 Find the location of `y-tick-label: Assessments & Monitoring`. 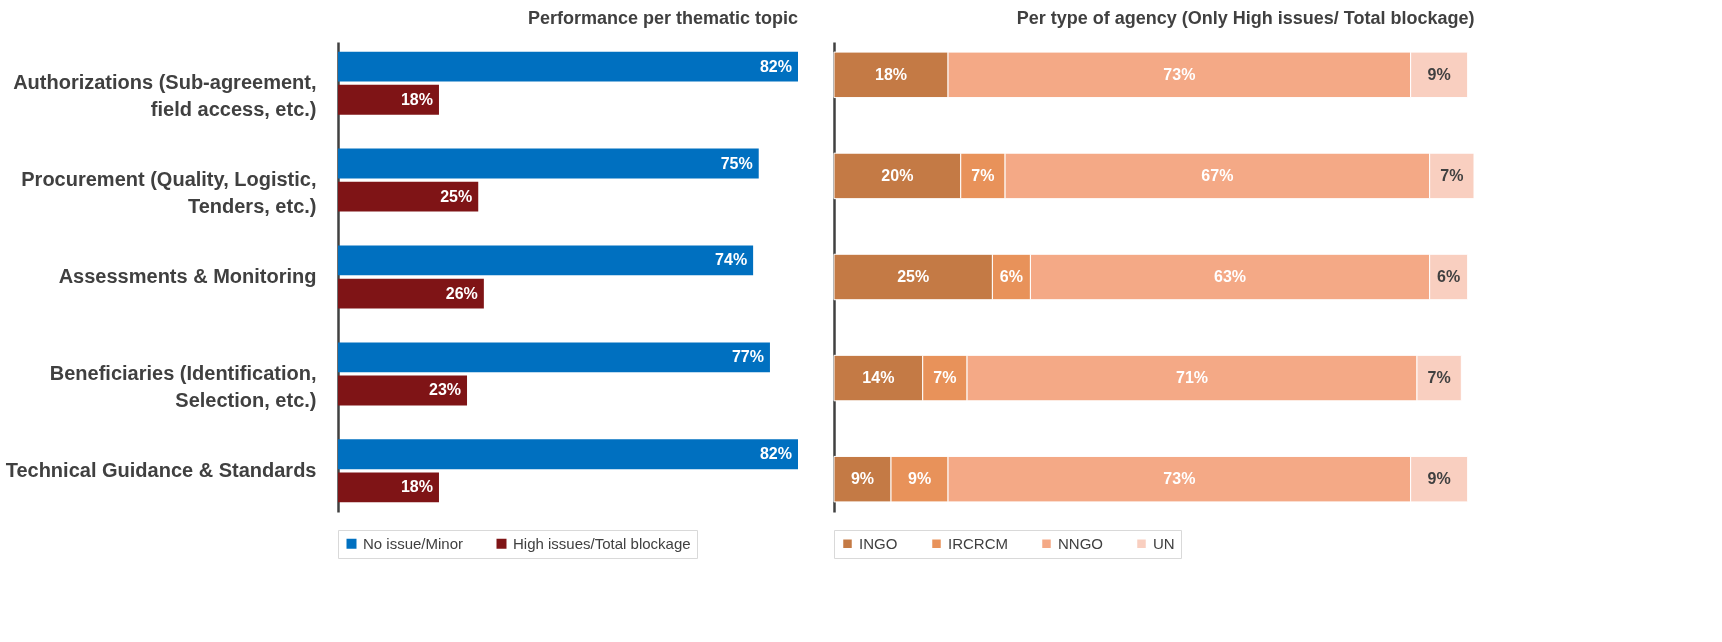

y-tick-label: Assessments & Monitoring is located at coordinates (187, 276).